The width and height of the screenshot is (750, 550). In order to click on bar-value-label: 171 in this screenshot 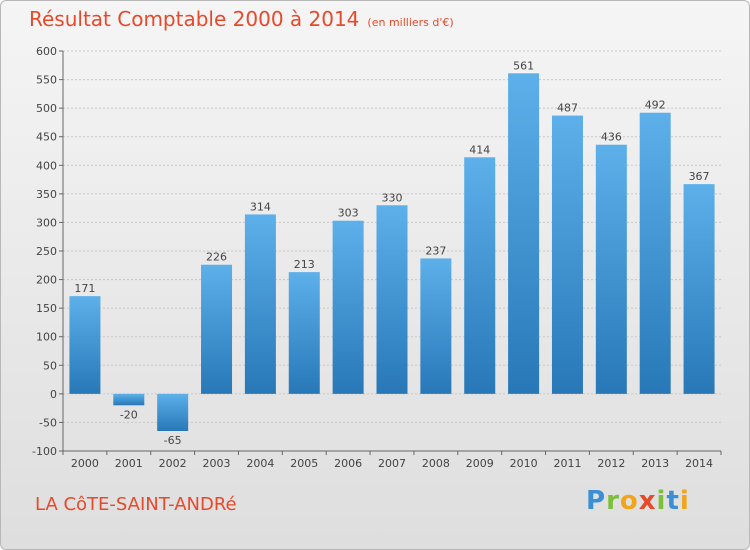, I will do `click(84, 288)`.